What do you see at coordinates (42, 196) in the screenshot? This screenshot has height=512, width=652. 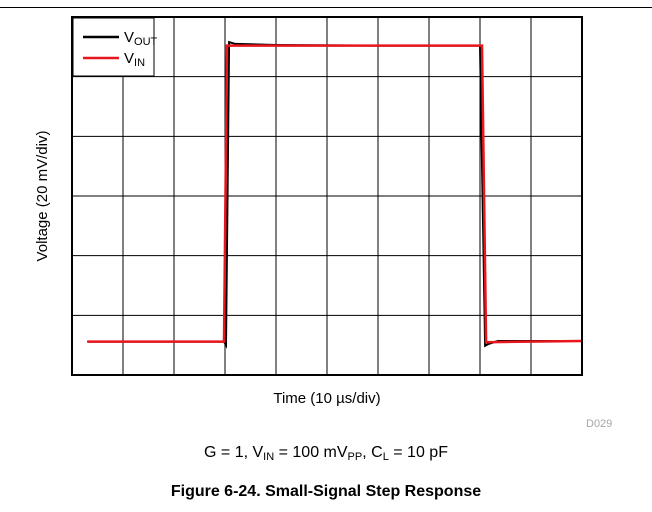 I see `y-axis-label: Voltage (20 mV/div)` at bounding box center [42, 196].